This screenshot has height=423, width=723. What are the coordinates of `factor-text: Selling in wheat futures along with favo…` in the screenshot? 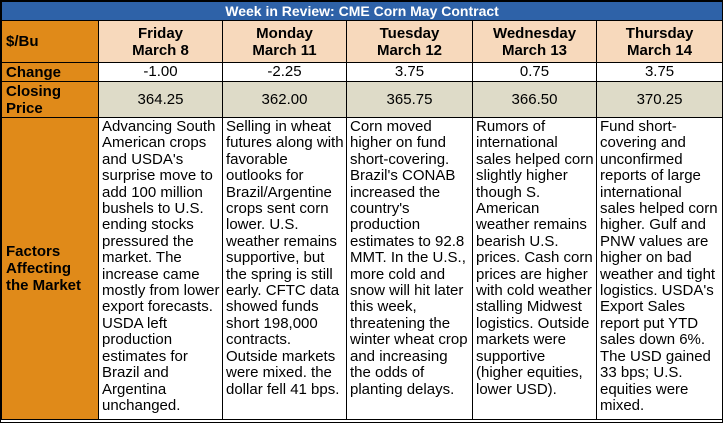 It's located at (284, 268).